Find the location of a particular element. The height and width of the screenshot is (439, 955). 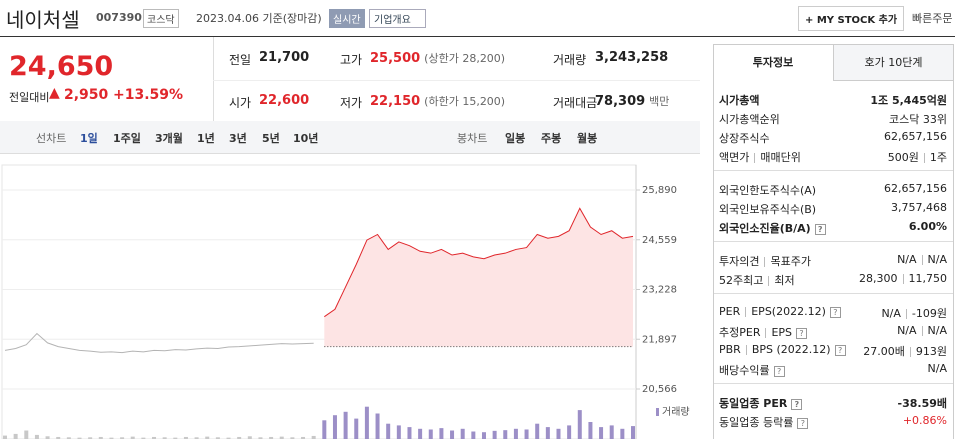

info-label: 투자의견 목표주가 is located at coordinates (765, 261).